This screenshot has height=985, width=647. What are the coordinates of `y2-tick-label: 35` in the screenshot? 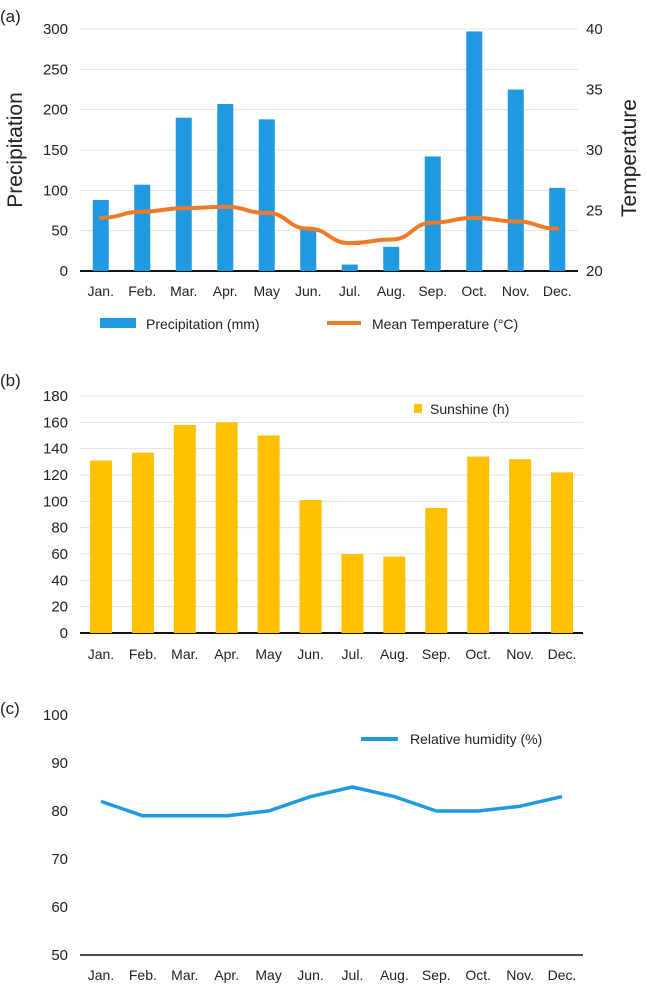 It's located at (594, 90).